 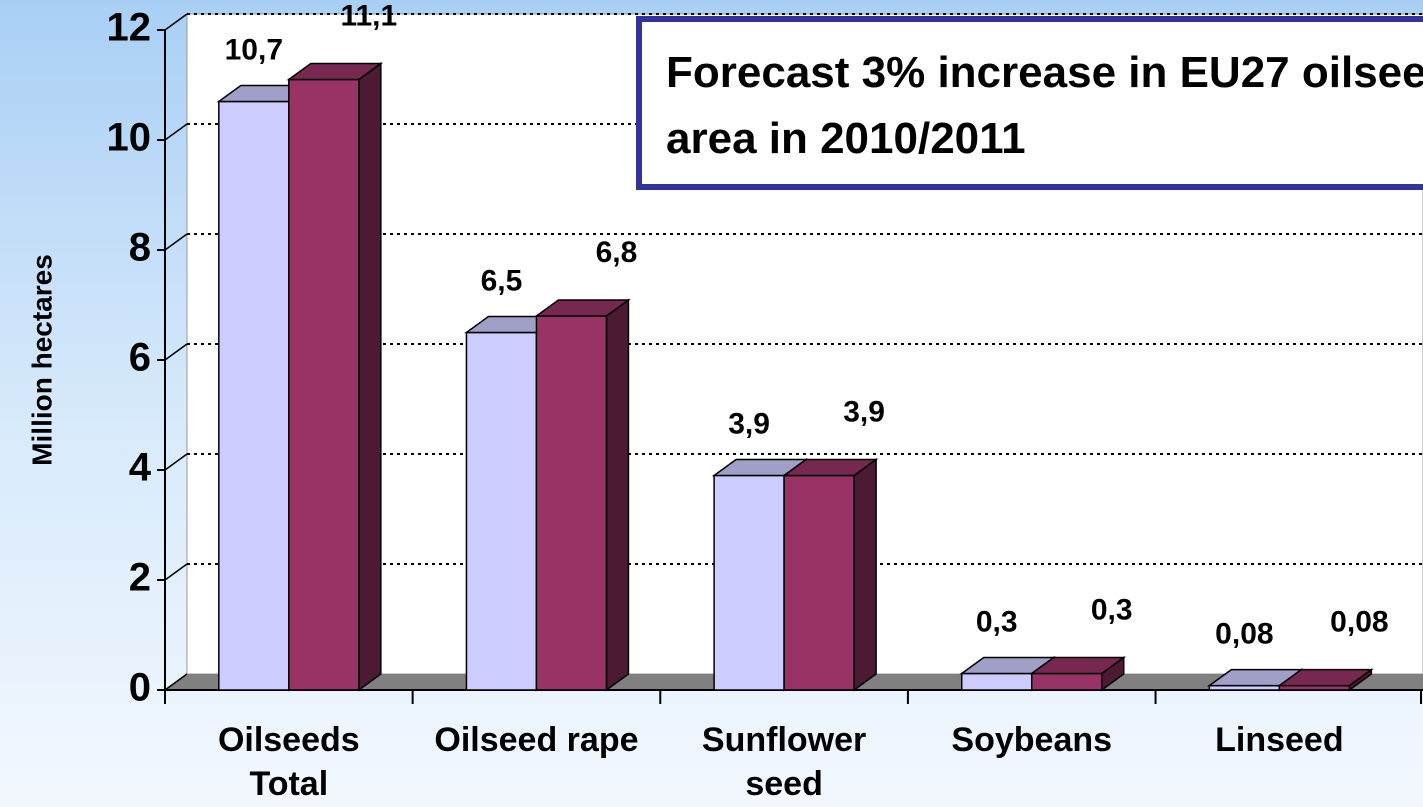 What do you see at coordinates (502, 280) in the screenshot?
I see `value-label: 6,5` at bounding box center [502, 280].